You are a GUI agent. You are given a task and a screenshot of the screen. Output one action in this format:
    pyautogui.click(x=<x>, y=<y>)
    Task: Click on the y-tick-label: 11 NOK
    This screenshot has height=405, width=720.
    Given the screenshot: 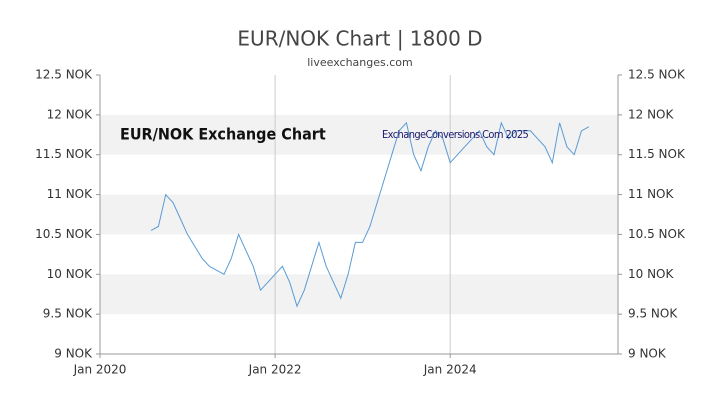 What is the action you would take?
    pyautogui.click(x=70, y=194)
    